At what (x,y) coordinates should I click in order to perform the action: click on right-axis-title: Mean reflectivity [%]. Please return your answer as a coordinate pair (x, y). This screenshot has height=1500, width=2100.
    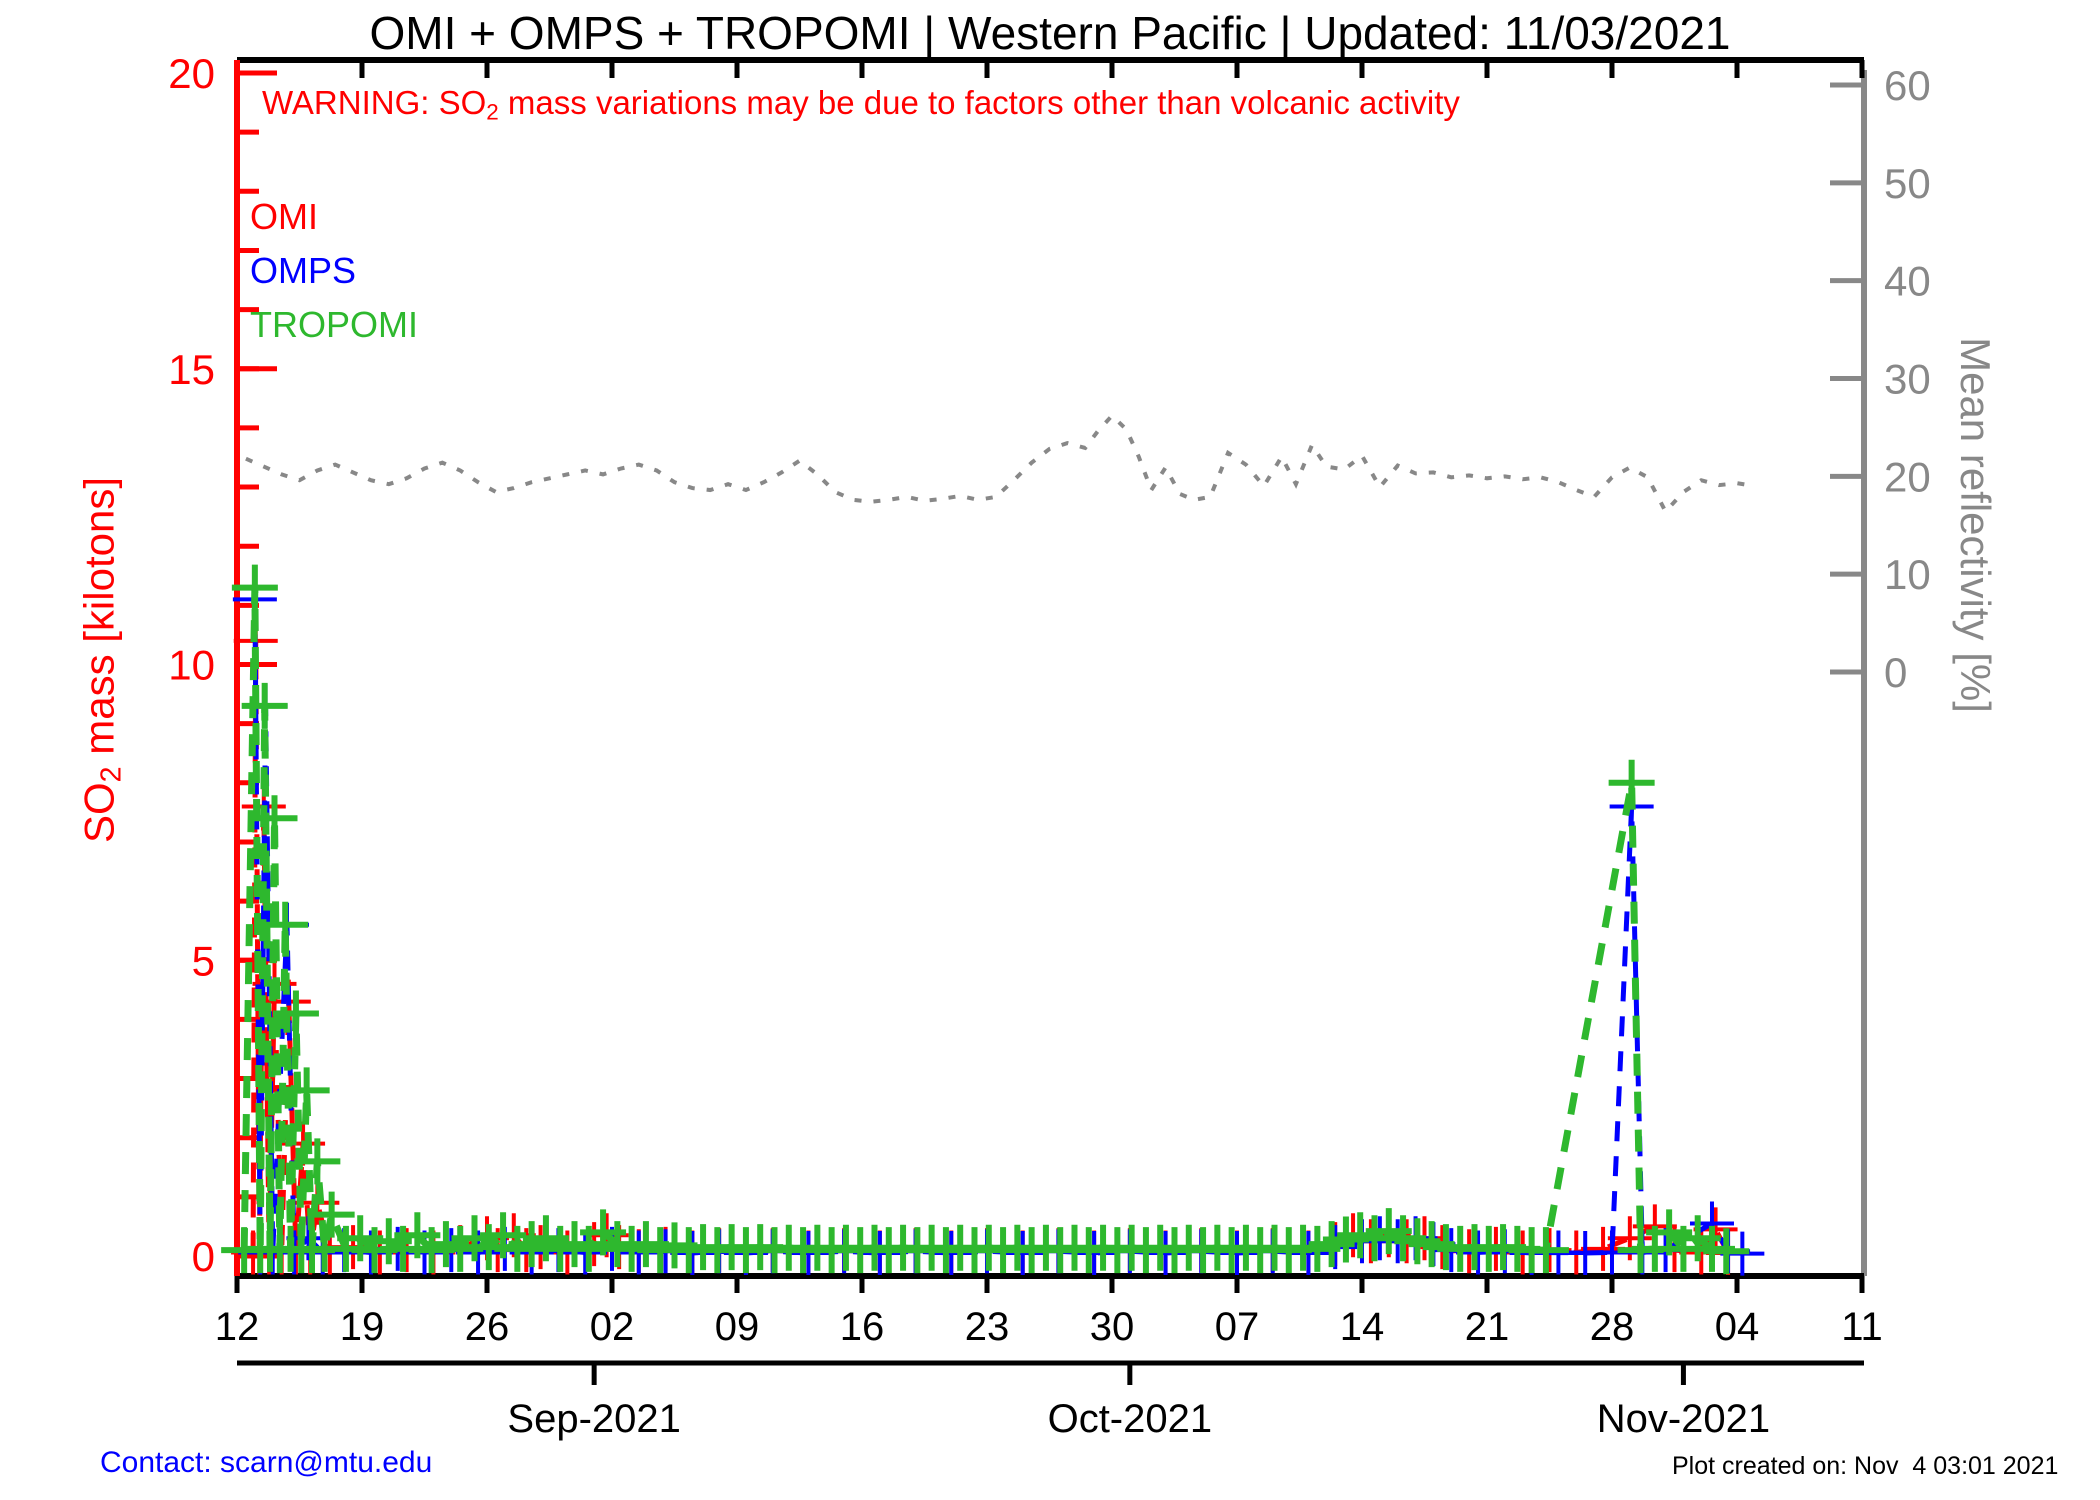
    Looking at the image, I should click on (1975, 525).